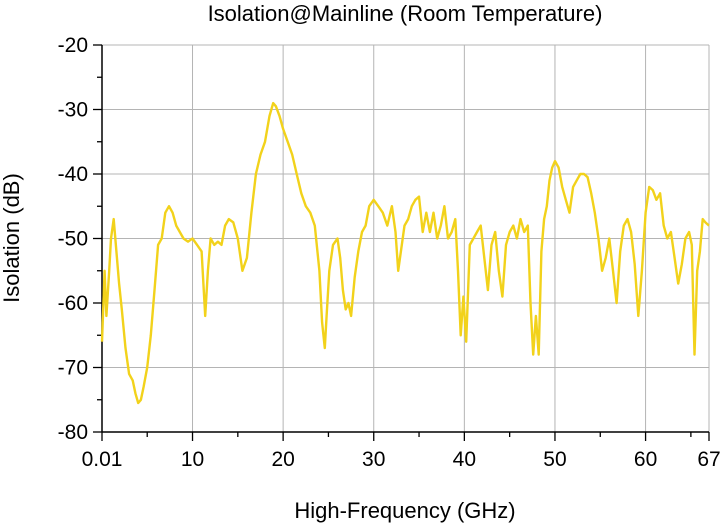 The image size is (726, 527). Describe the element at coordinates (401, 459) in the screenshot. I see `x-tick-labels: 0.01 10 20 30 40 50 60 67` at that location.